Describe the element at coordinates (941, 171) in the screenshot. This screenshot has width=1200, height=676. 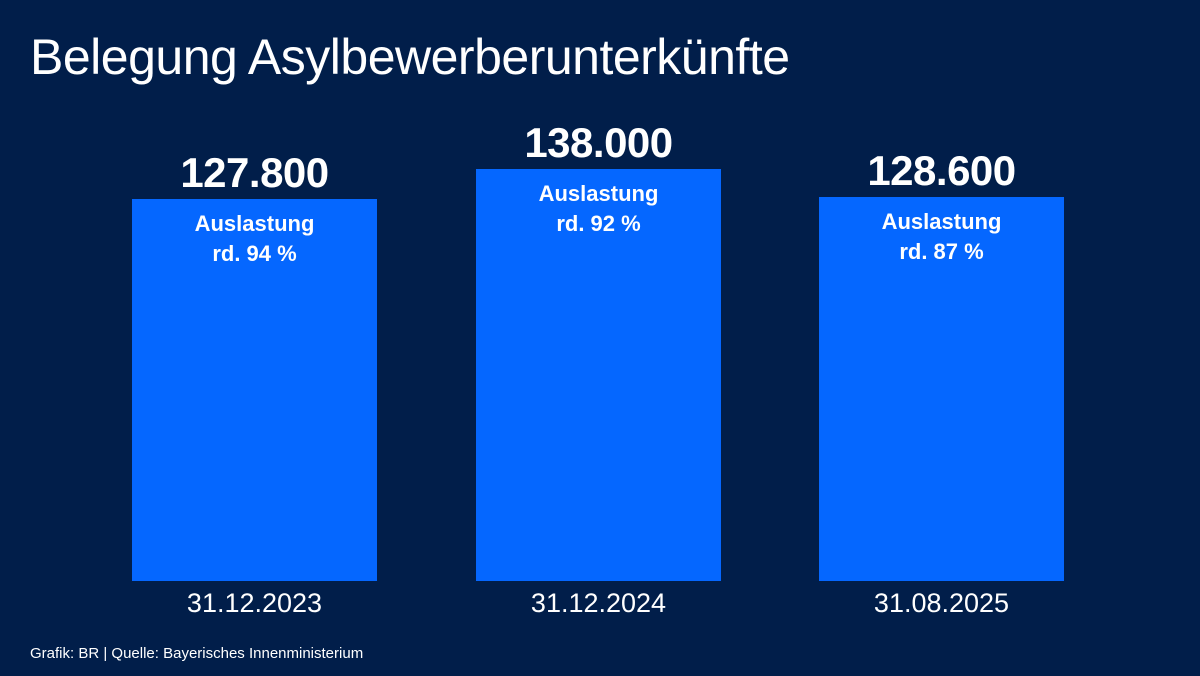
I see `bar-value-label: 128.600` at that location.